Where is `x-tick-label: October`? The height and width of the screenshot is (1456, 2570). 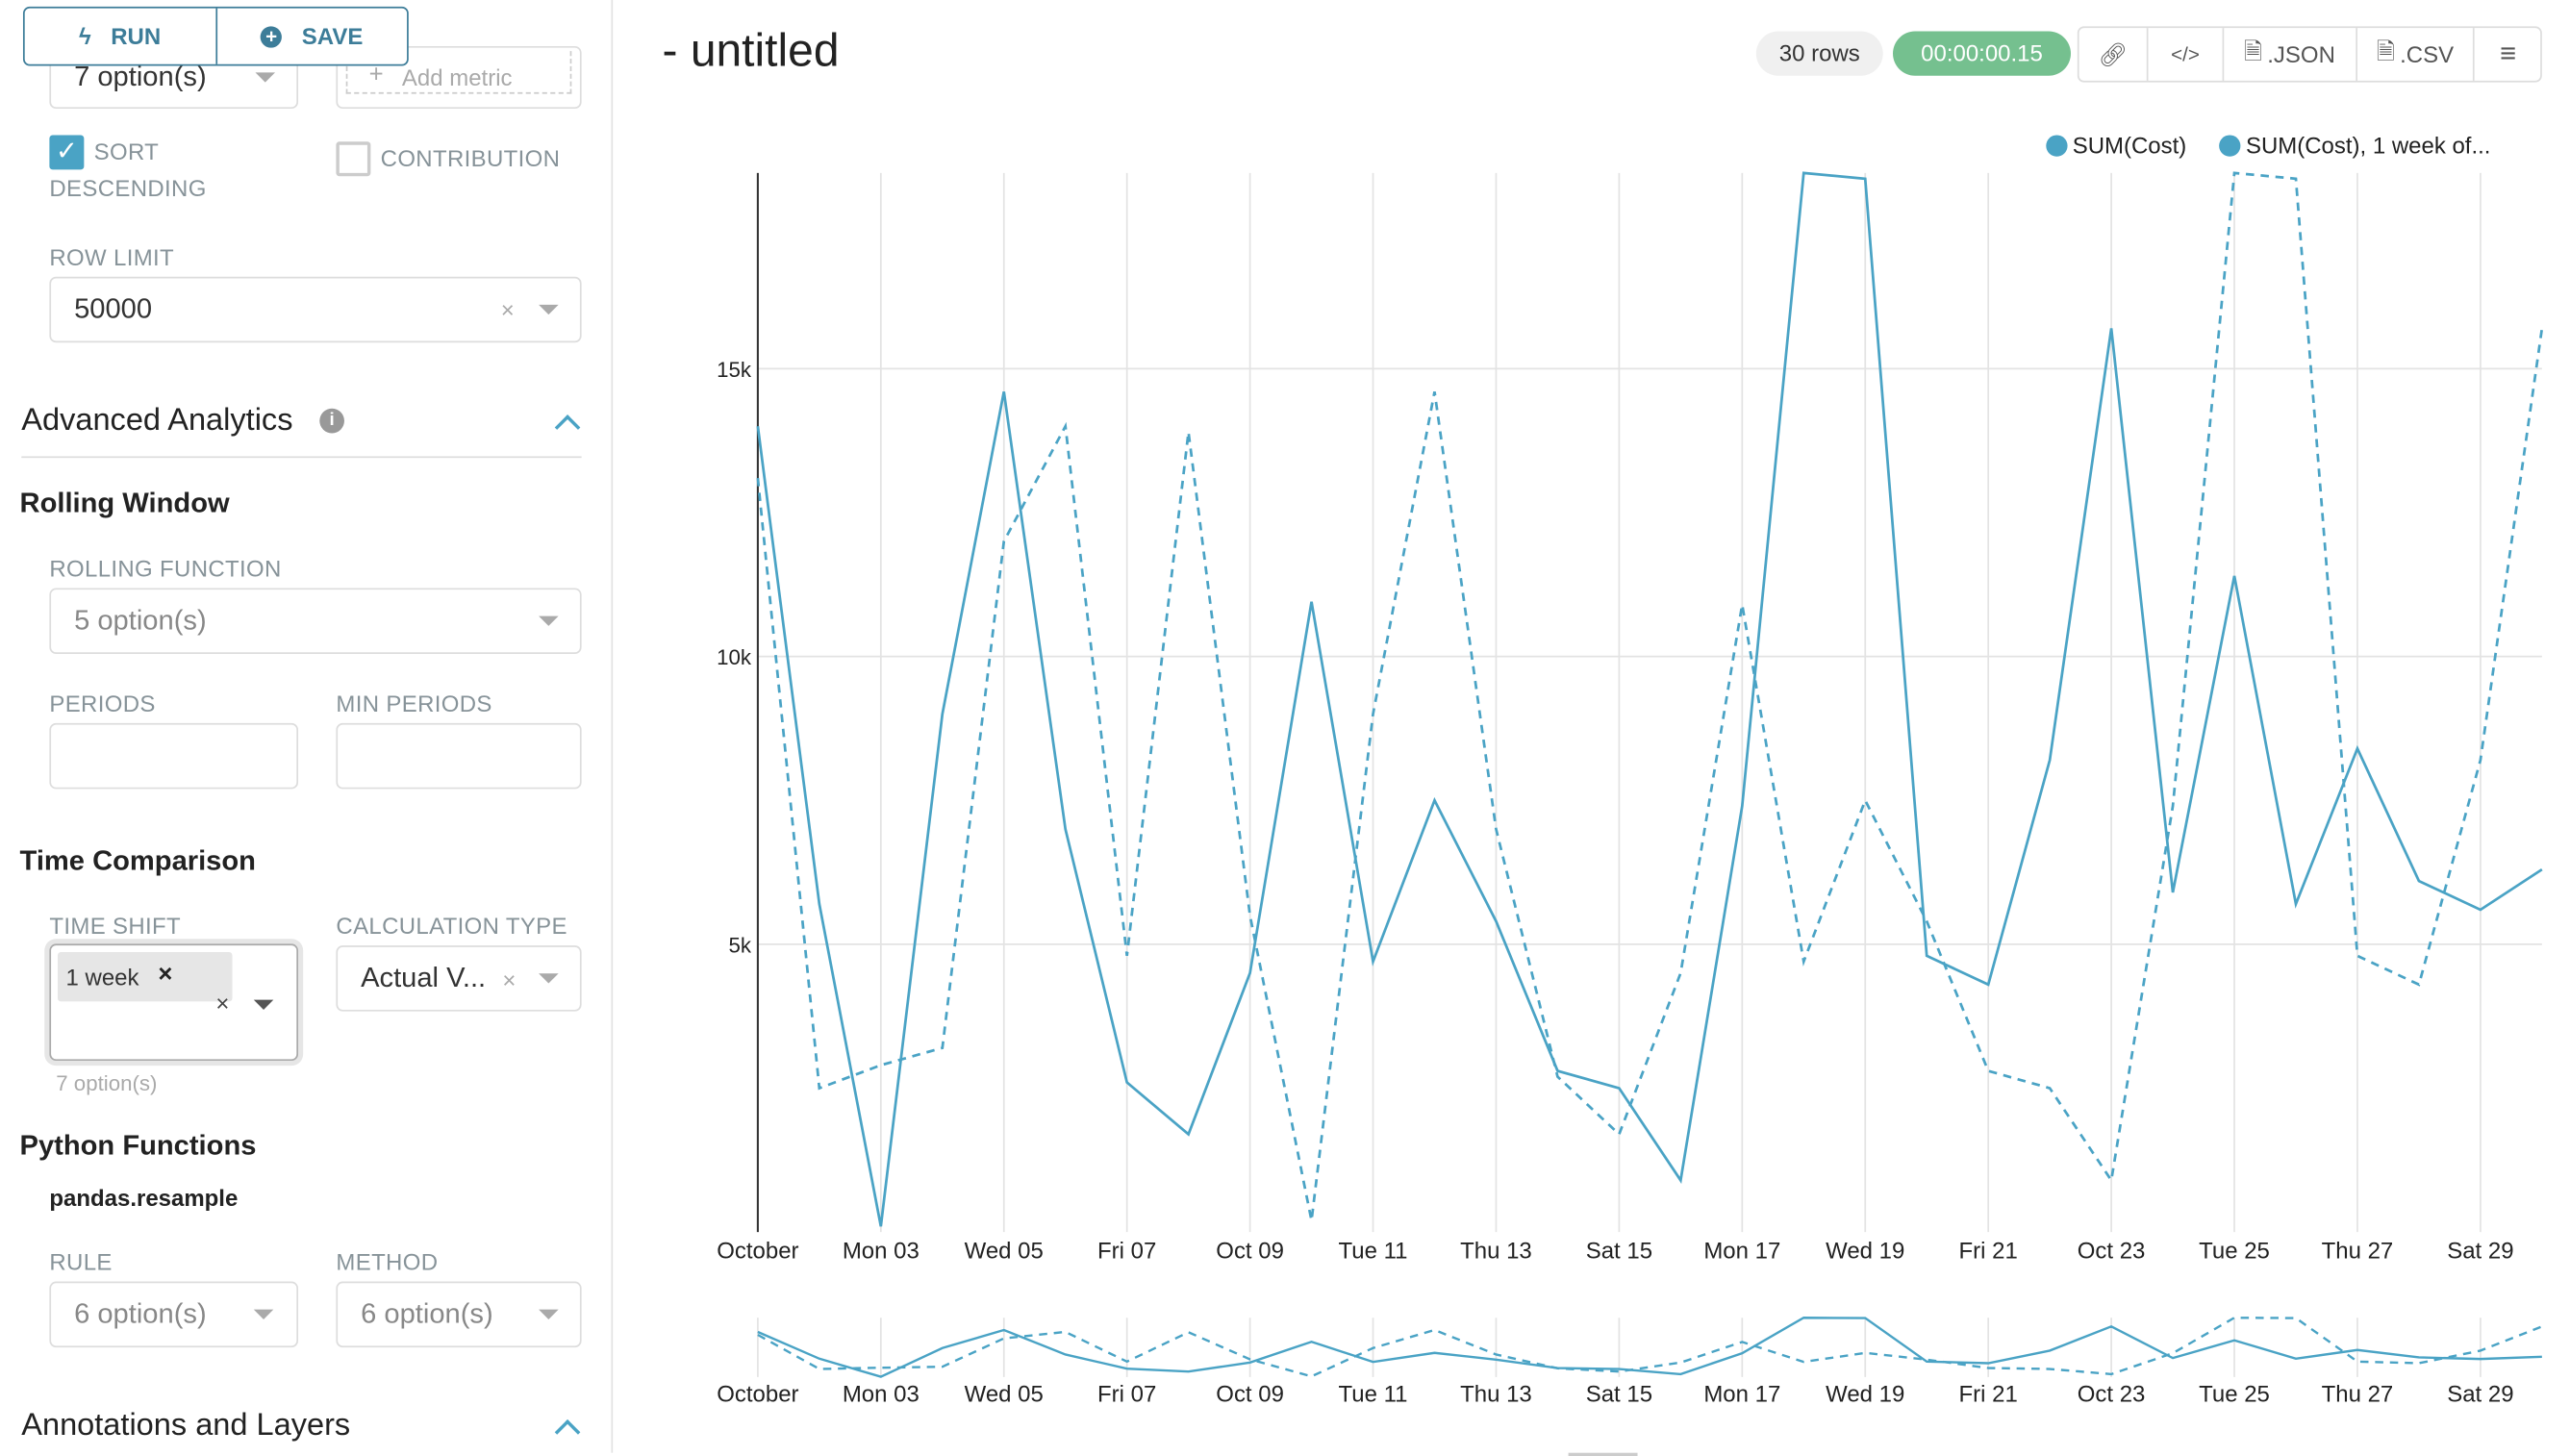
x-tick-label: October is located at coordinates (757, 1252).